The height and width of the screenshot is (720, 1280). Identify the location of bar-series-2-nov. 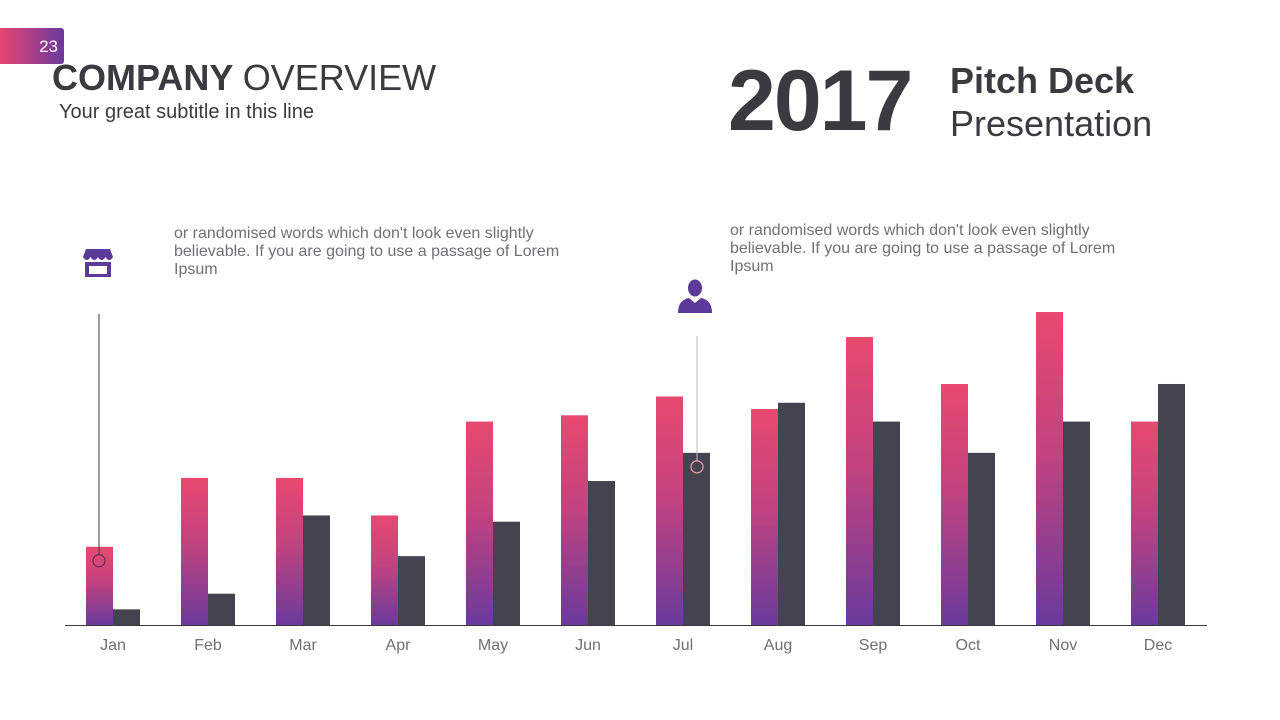
(1076, 523).